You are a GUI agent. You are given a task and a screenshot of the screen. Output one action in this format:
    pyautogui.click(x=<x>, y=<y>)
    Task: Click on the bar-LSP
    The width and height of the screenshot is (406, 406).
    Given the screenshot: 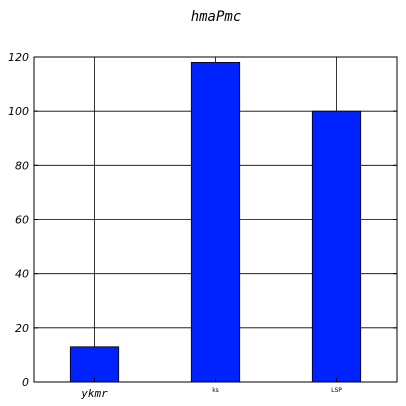 What is the action you would take?
    pyautogui.click(x=336, y=246)
    